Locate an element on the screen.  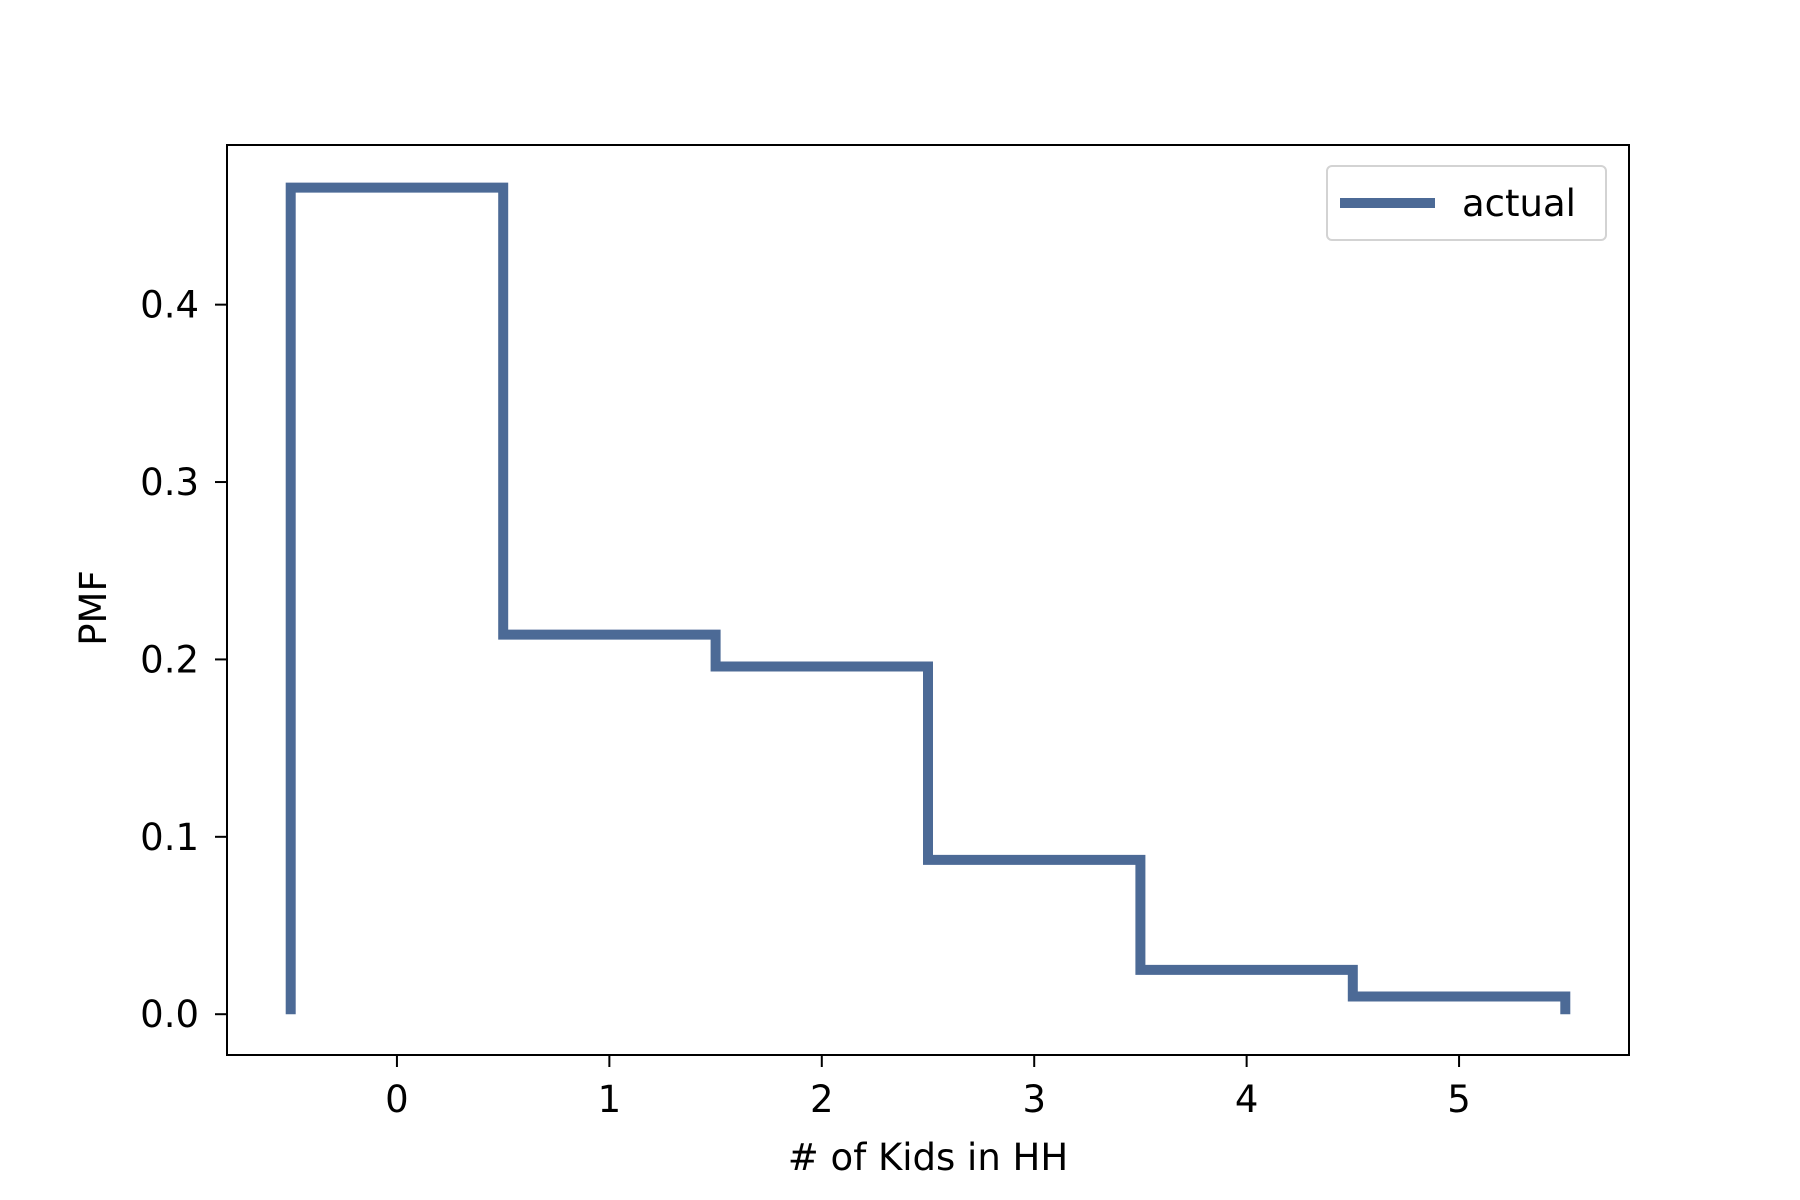
y-axis-label: PMF is located at coordinates (93, 608).